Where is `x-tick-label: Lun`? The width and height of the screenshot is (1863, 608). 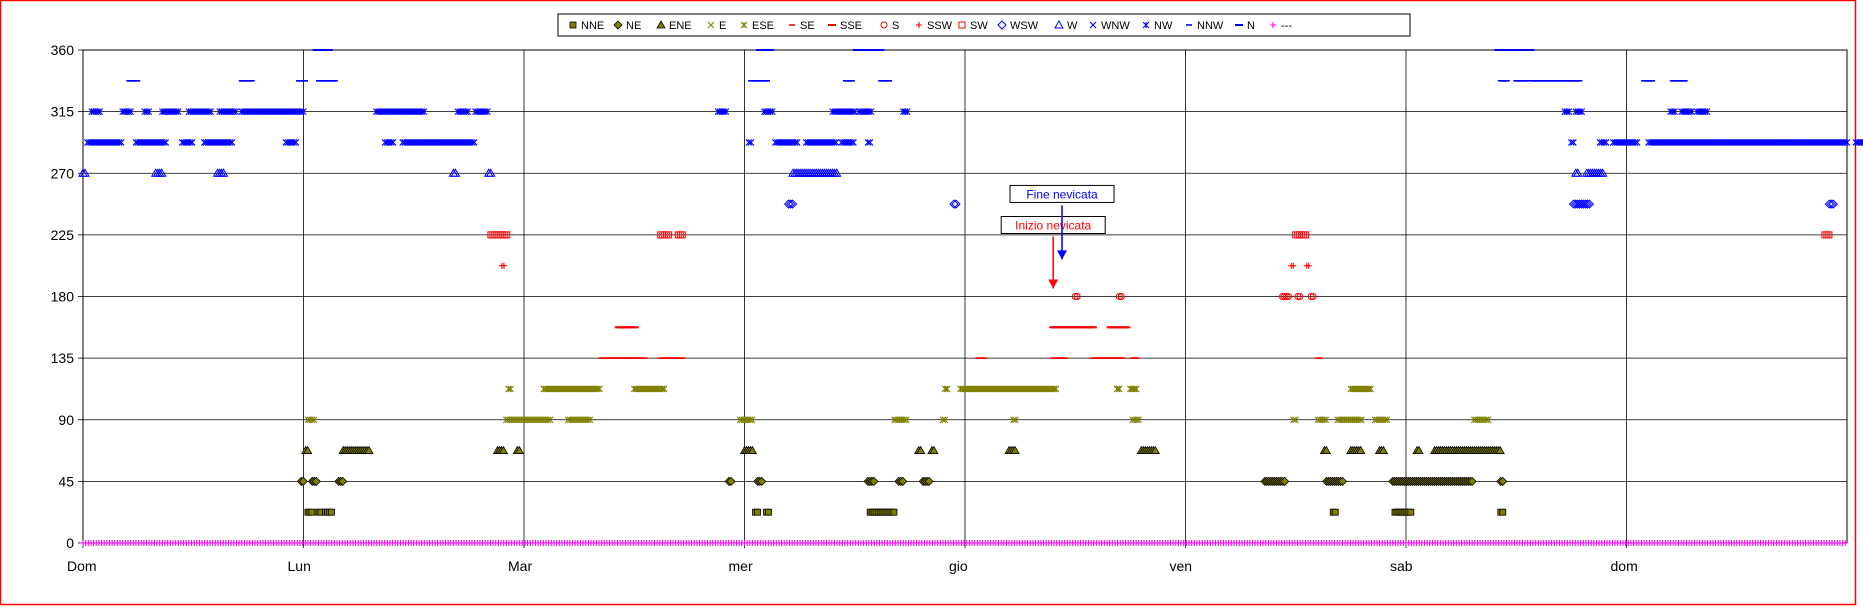
x-tick-label: Lun is located at coordinates (299, 566).